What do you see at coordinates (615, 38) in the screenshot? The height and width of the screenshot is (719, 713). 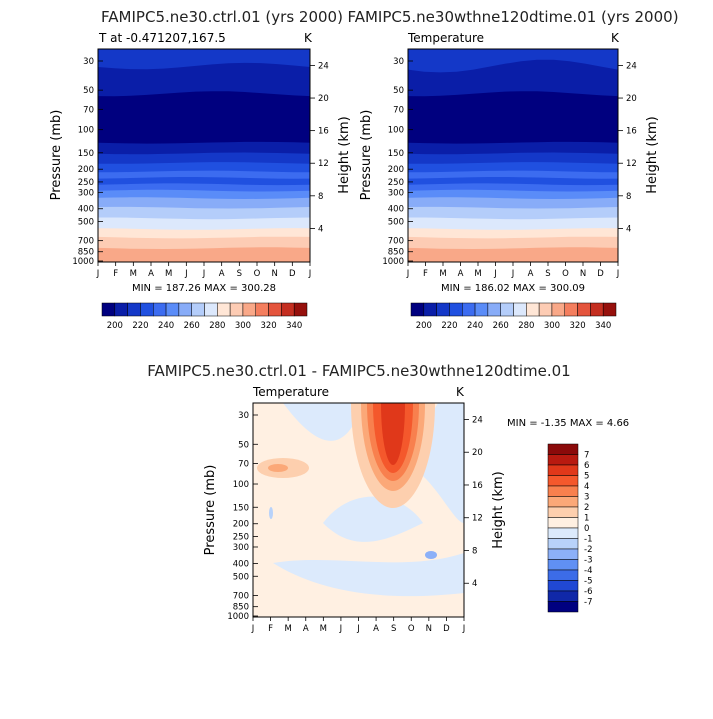 I see `panel-test-subtitle-right: K` at bounding box center [615, 38].